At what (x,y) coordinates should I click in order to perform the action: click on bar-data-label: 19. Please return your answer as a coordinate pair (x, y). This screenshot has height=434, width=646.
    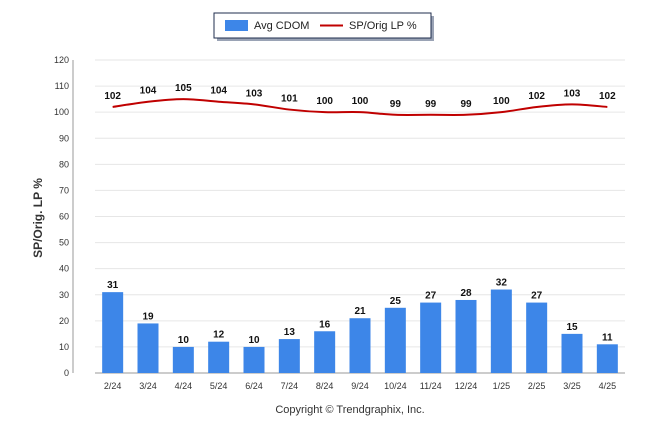
    Looking at the image, I should click on (148, 316).